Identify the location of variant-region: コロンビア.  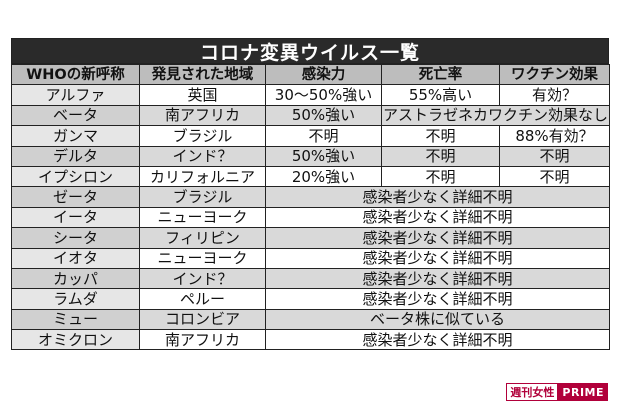
(202, 319).